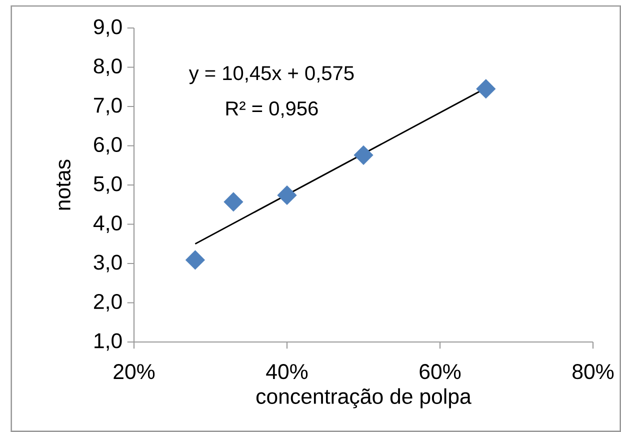  What do you see at coordinates (108, 185) in the screenshot?
I see `y-tick-label: 5,0` at bounding box center [108, 185].